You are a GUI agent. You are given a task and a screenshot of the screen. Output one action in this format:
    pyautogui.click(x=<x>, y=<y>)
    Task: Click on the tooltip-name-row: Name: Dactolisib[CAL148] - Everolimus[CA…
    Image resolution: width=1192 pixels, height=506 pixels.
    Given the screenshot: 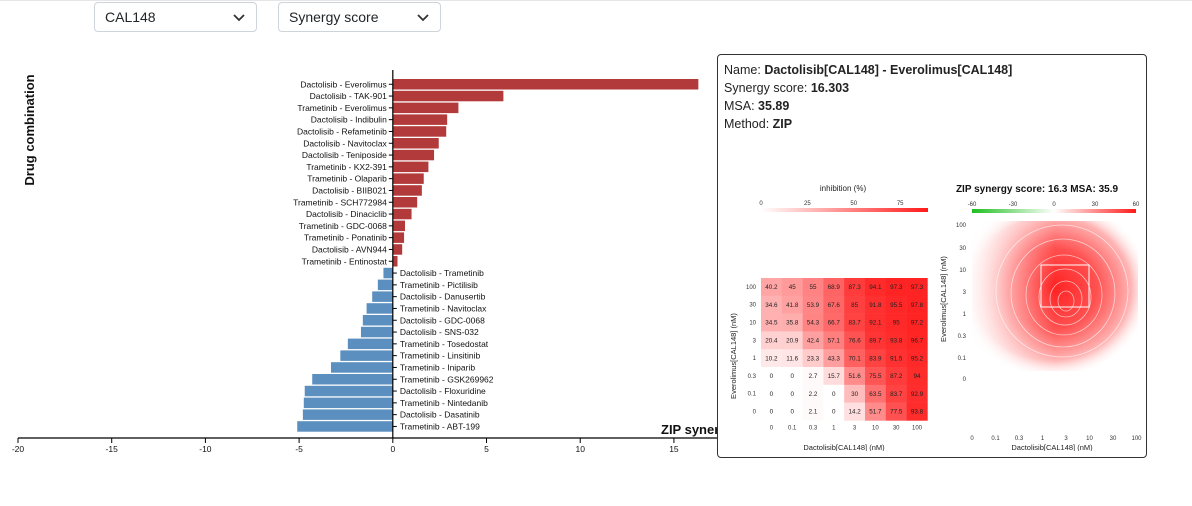 What is the action you would take?
    pyautogui.click(x=868, y=70)
    